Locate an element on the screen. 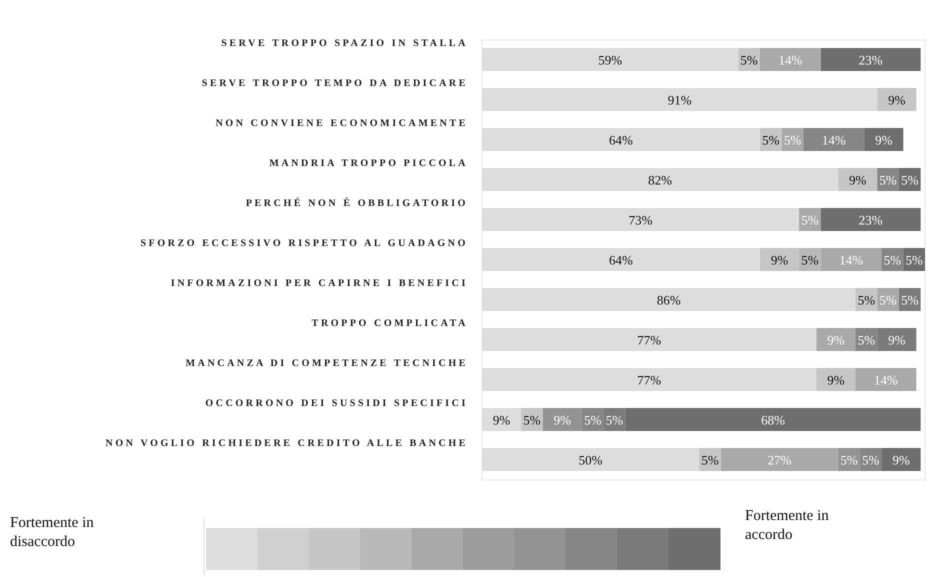  data-label: 86% is located at coordinates (668, 300).